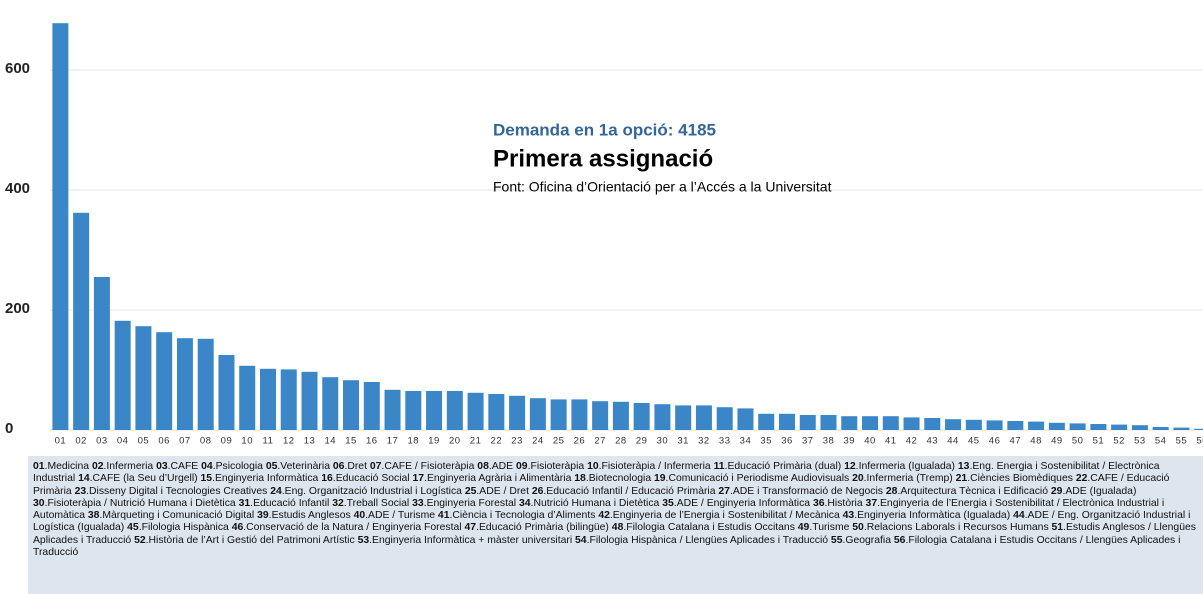 Image resolution: width=1203 pixels, height=594 pixels. I want to click on note-name: Dret, so click(355, 466).